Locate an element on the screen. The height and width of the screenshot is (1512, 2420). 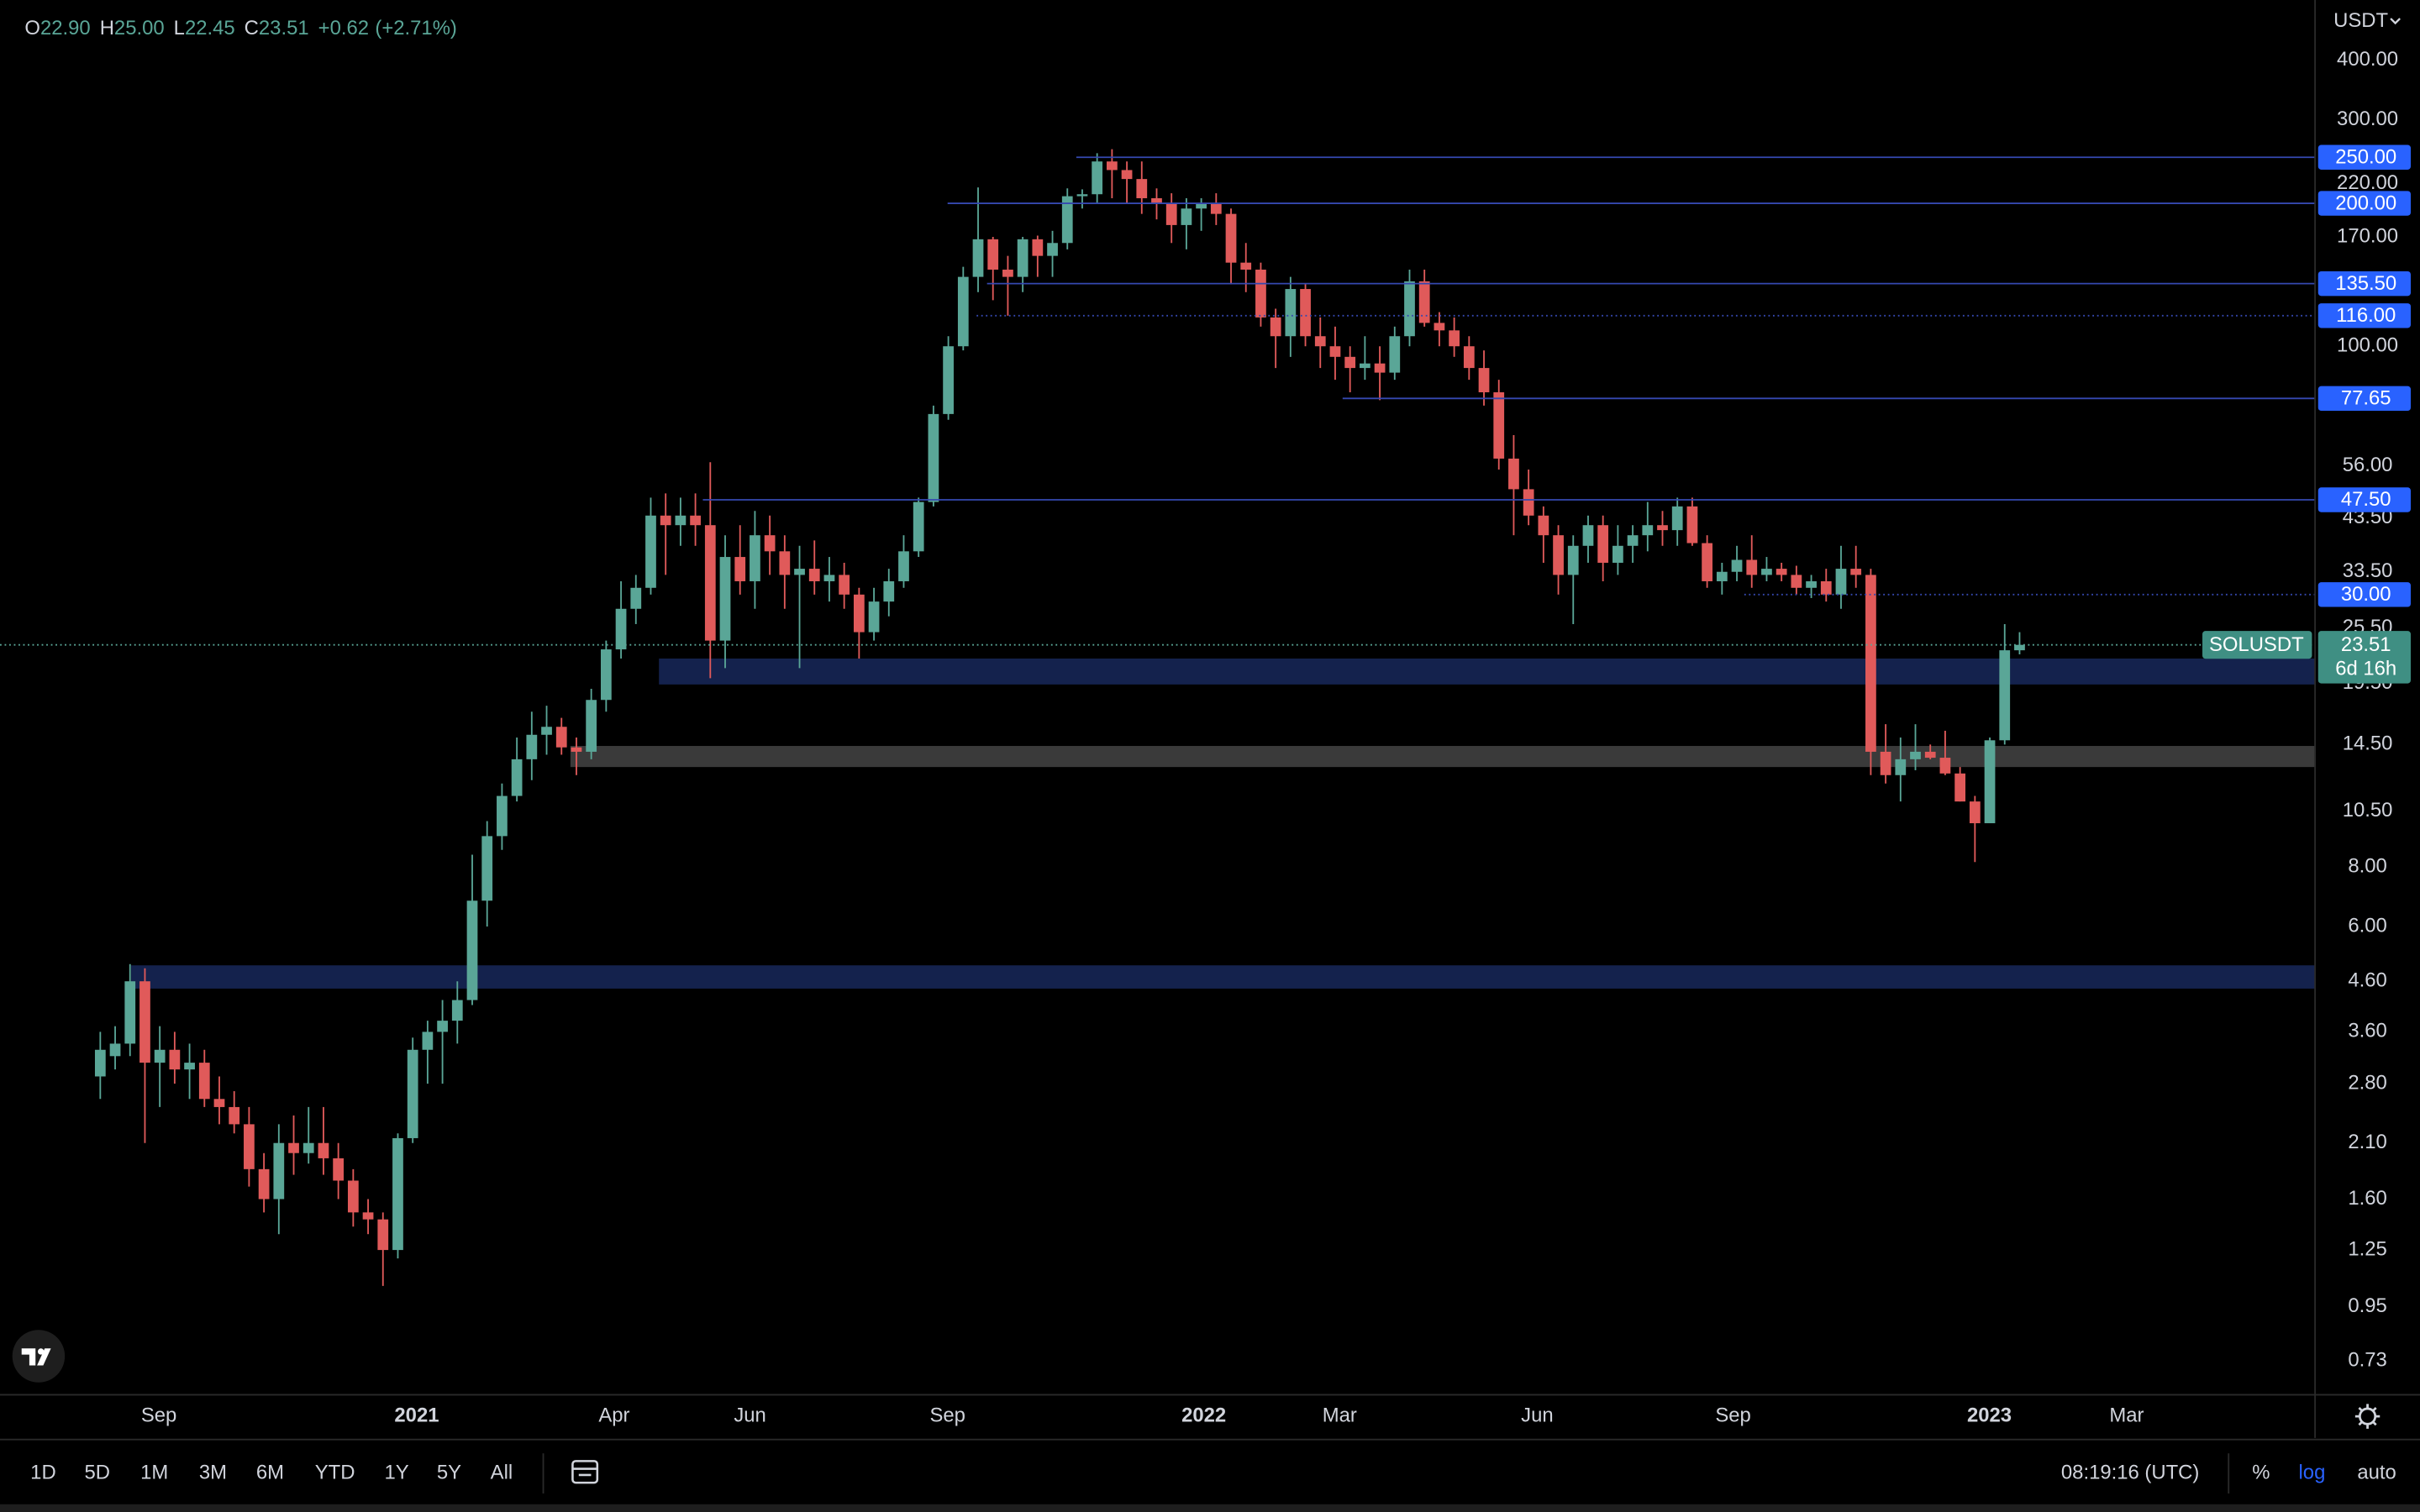
y-tick-label: 170.00 is located at coordinates (2367, 235).